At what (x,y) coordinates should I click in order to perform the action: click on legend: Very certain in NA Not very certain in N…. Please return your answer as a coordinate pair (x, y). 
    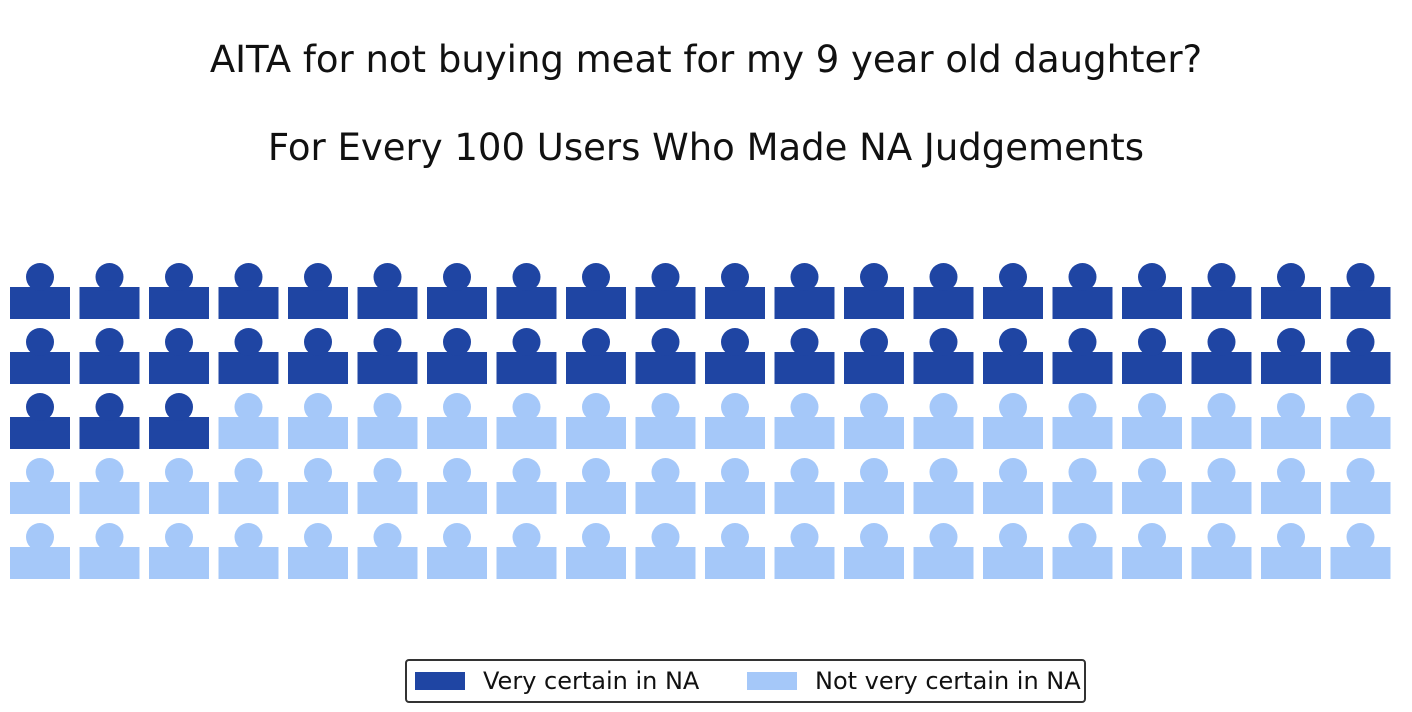
    Looking at the image, I should click on (745, 681).